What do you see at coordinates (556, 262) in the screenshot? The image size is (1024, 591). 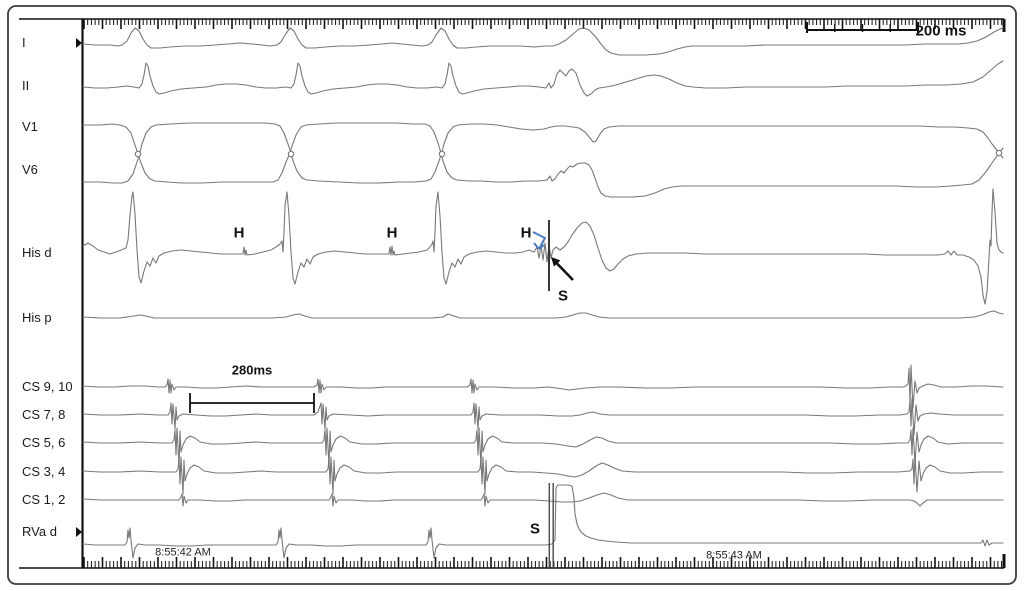 I see `black-arrow-head-icon` at bounding box center [556, 262].